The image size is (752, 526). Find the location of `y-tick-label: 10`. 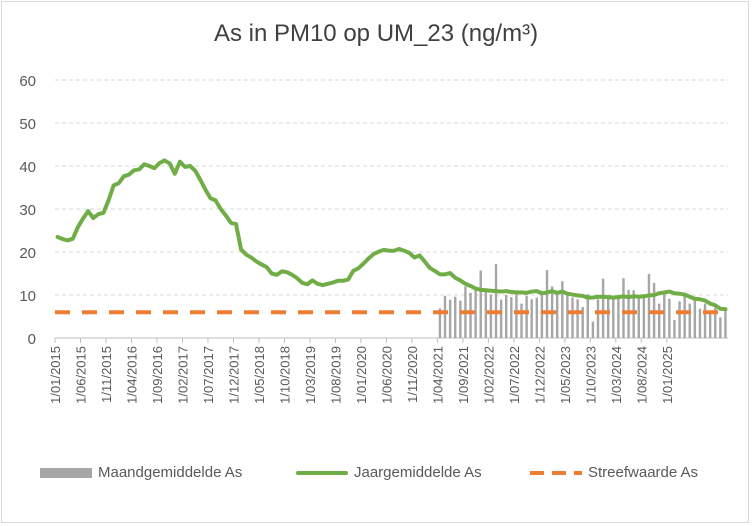

y-tick-label: 10 is located at coordinates (27, 296).